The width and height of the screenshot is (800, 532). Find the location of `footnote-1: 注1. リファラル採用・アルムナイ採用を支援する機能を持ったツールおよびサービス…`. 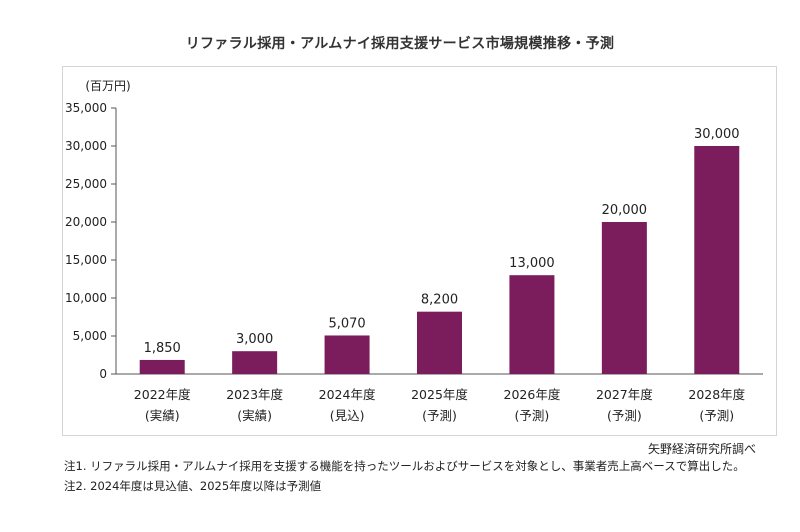

footnote-1: 注1. リファラル採用・アルムナイ採用を支援する機能を持ったツールおよびサービス… is located at coordinates (404, 466).